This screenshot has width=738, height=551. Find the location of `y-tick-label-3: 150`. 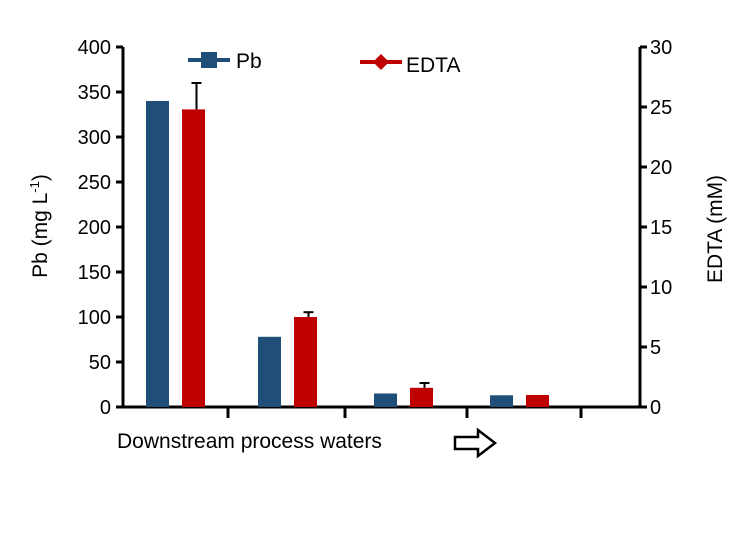

y-tick-label-3: 150 is located at coordinates (94, 273).